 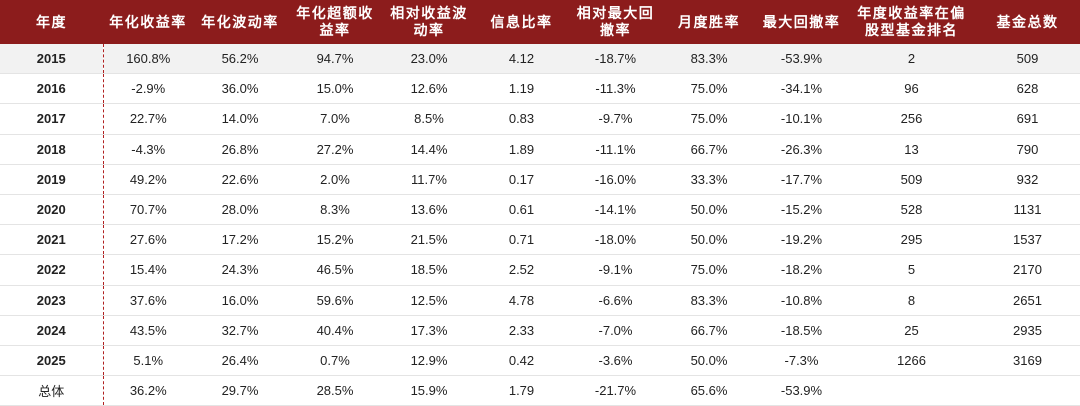 What do you see at coordinates (911, 390) in the screenshot?
I see `cell` at bounding box center [911, 390].